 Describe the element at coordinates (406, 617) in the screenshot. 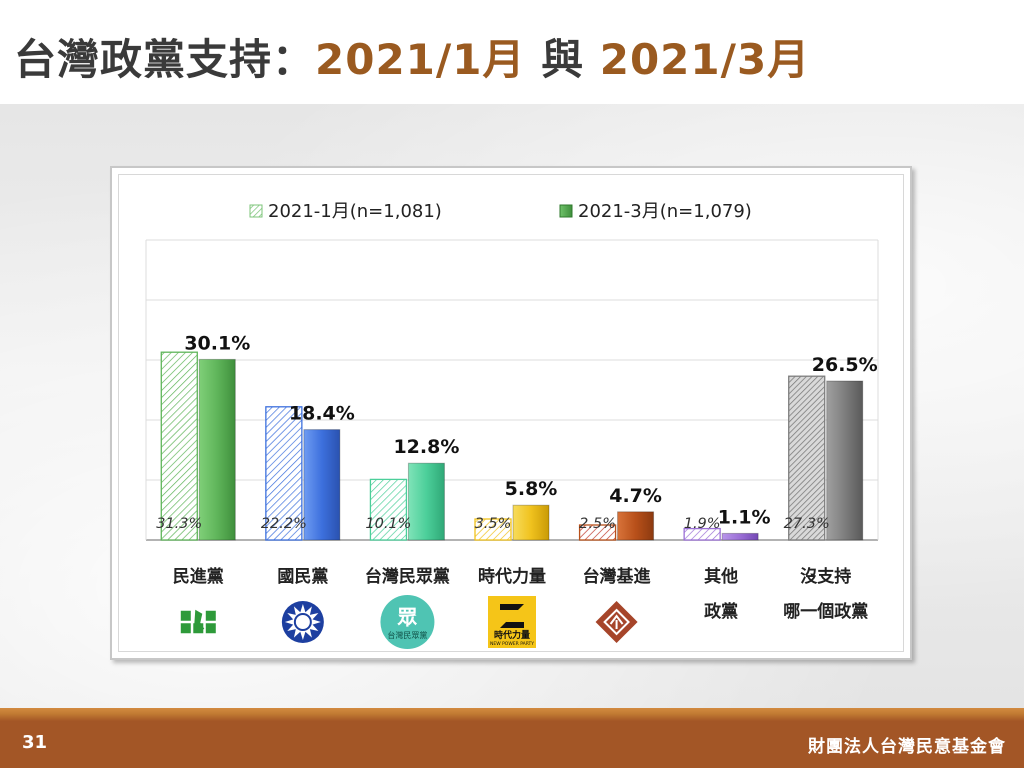

I see `svg-text: 眾` at that location.